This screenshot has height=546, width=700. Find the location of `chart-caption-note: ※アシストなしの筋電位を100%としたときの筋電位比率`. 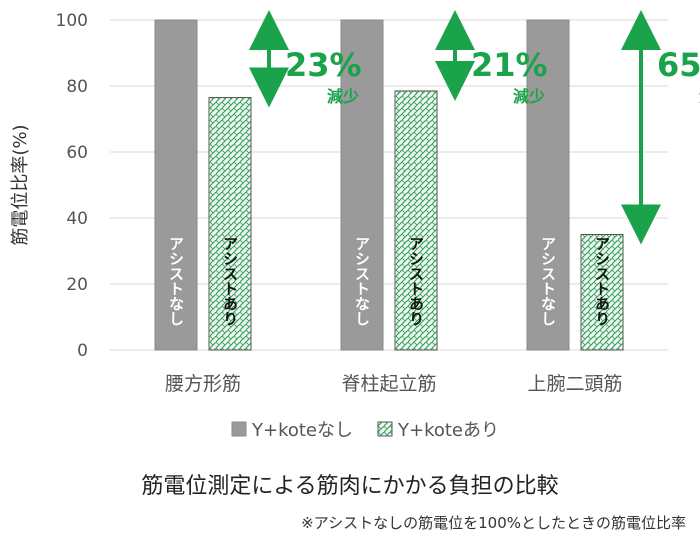

chart-caption-note: ※アシストなしの筋電位を100%としたときの筋電位比率 is located at coordinates (493, 523).